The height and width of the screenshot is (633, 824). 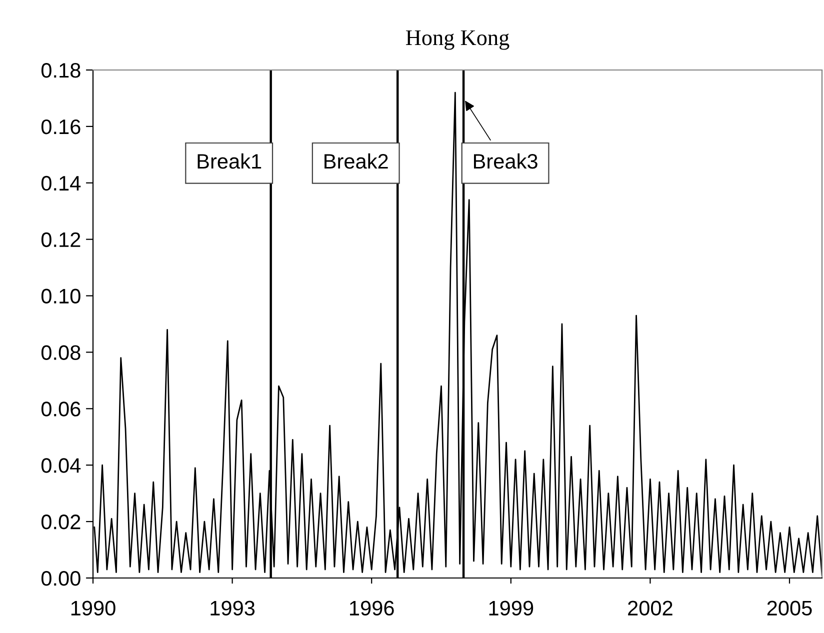 I want to click on x-tick-label: 1990, so click(x=93, y=608).